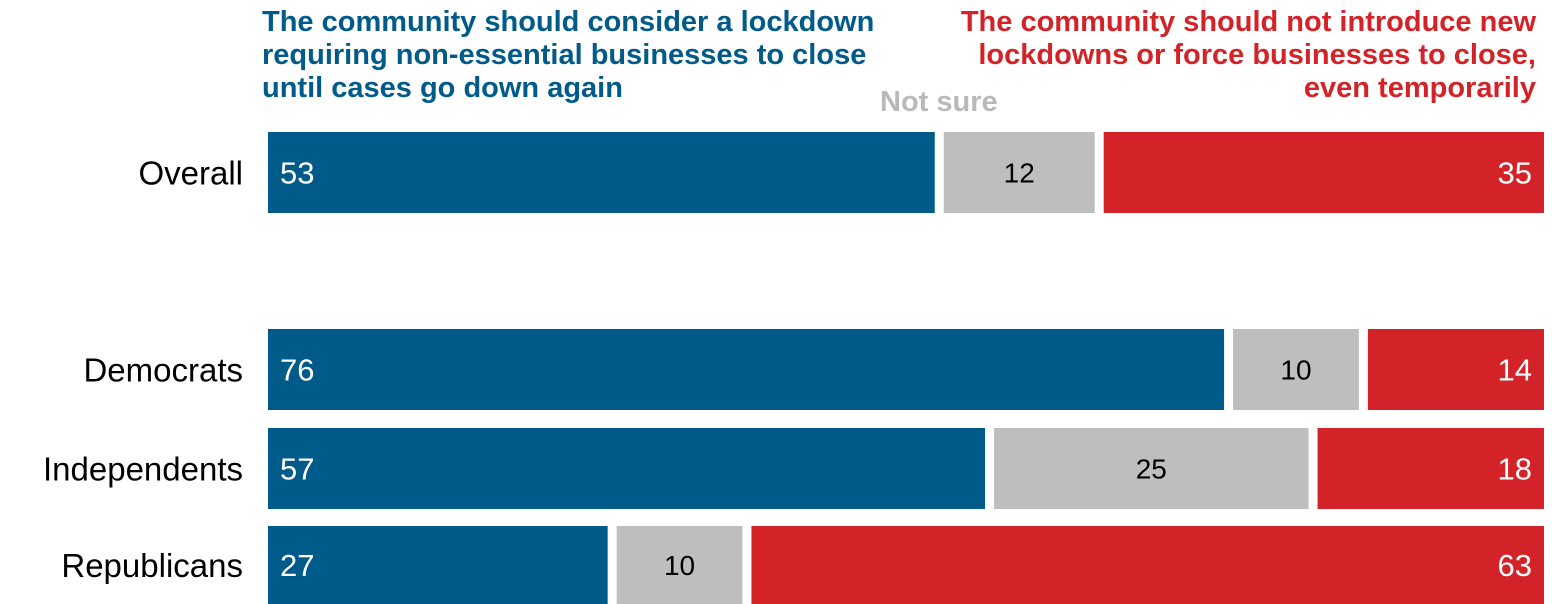 This screenshot has height=604, width=1552. I want to click on value-label-support-independents: 57, so click(297, 469).